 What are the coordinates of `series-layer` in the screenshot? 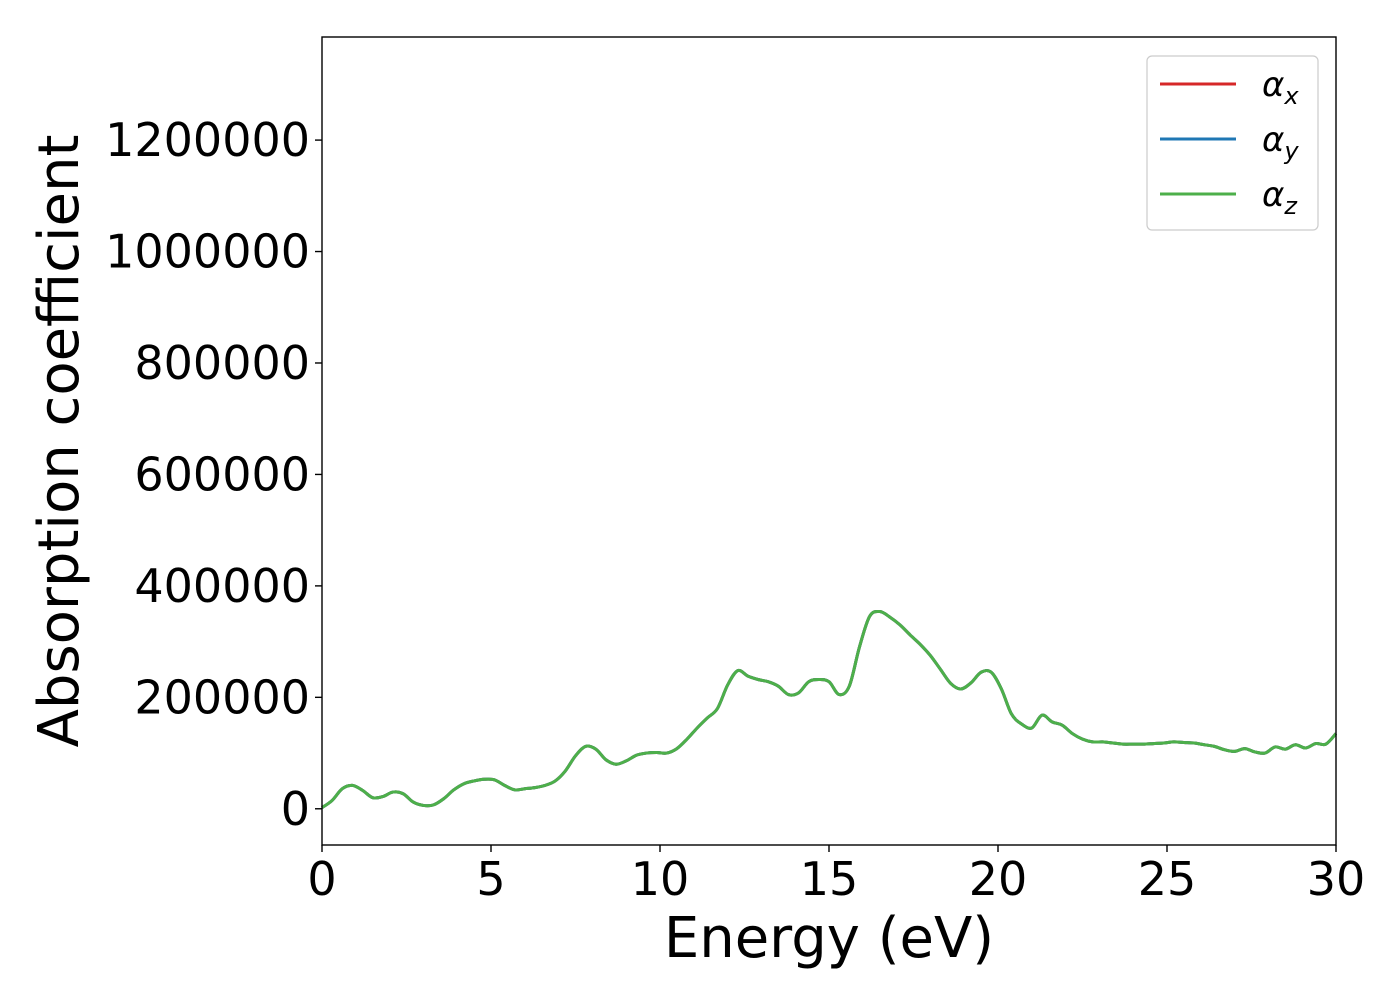 It's located at (829, 709).